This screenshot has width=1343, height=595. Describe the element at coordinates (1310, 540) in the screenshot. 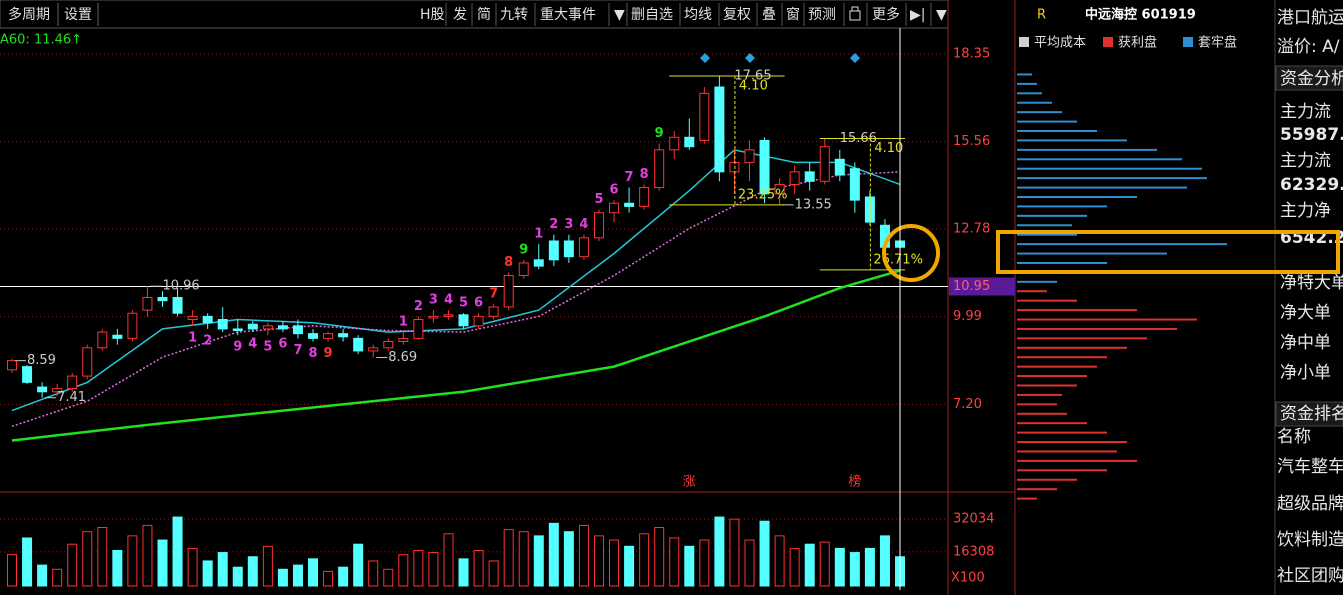

I see `rank-item: 饮料制造` at that location.